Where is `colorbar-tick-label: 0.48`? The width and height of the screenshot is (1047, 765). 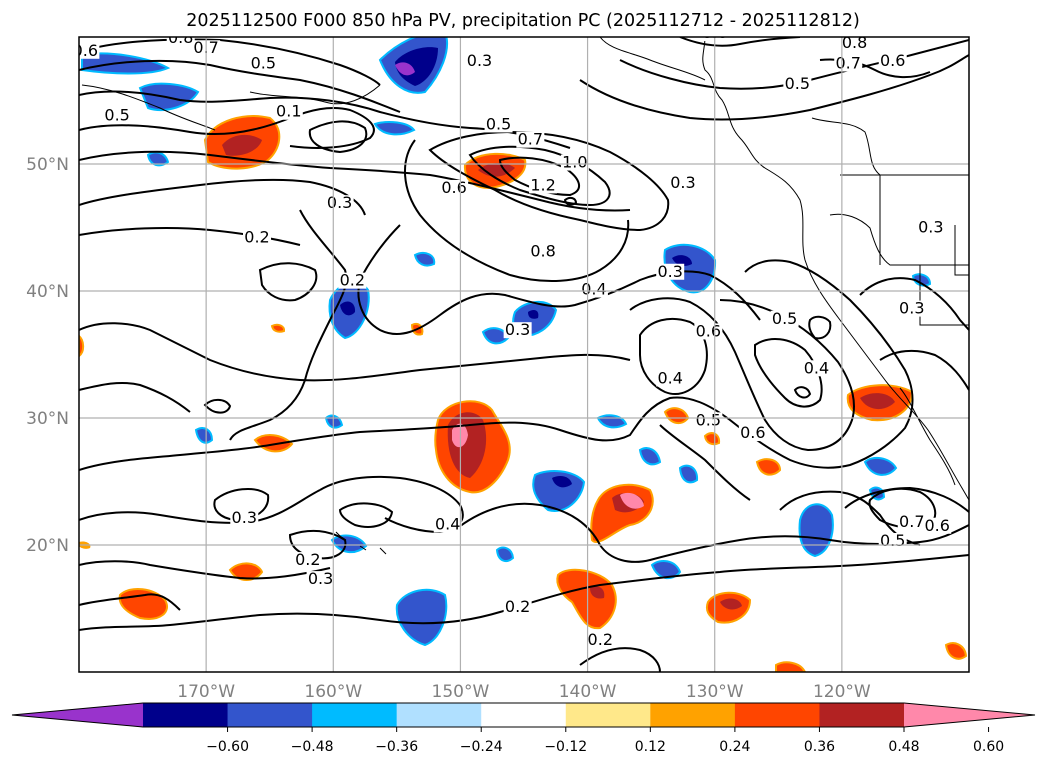 colorbar-tick-label: 0.48 is located at coordinates (903, 747).